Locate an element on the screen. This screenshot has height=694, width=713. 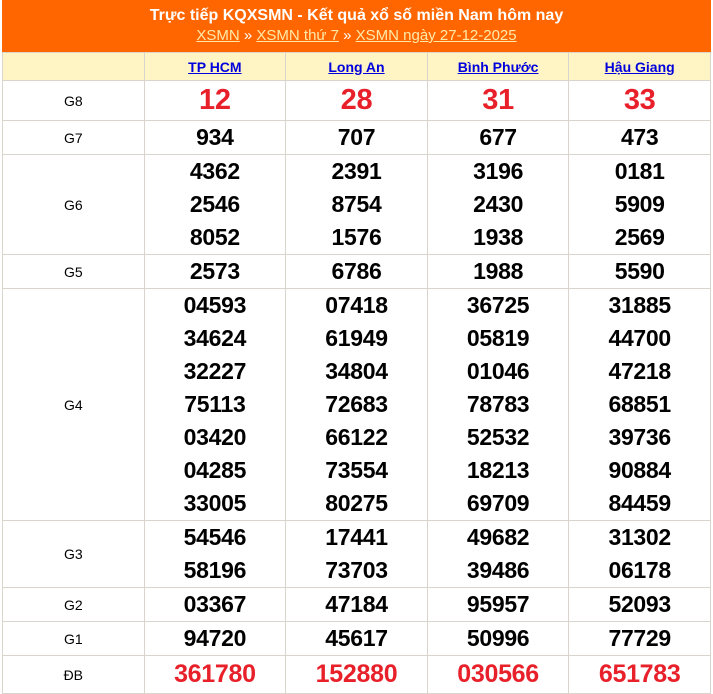
province-link: TP HCM is located at coordinates (215, 66).